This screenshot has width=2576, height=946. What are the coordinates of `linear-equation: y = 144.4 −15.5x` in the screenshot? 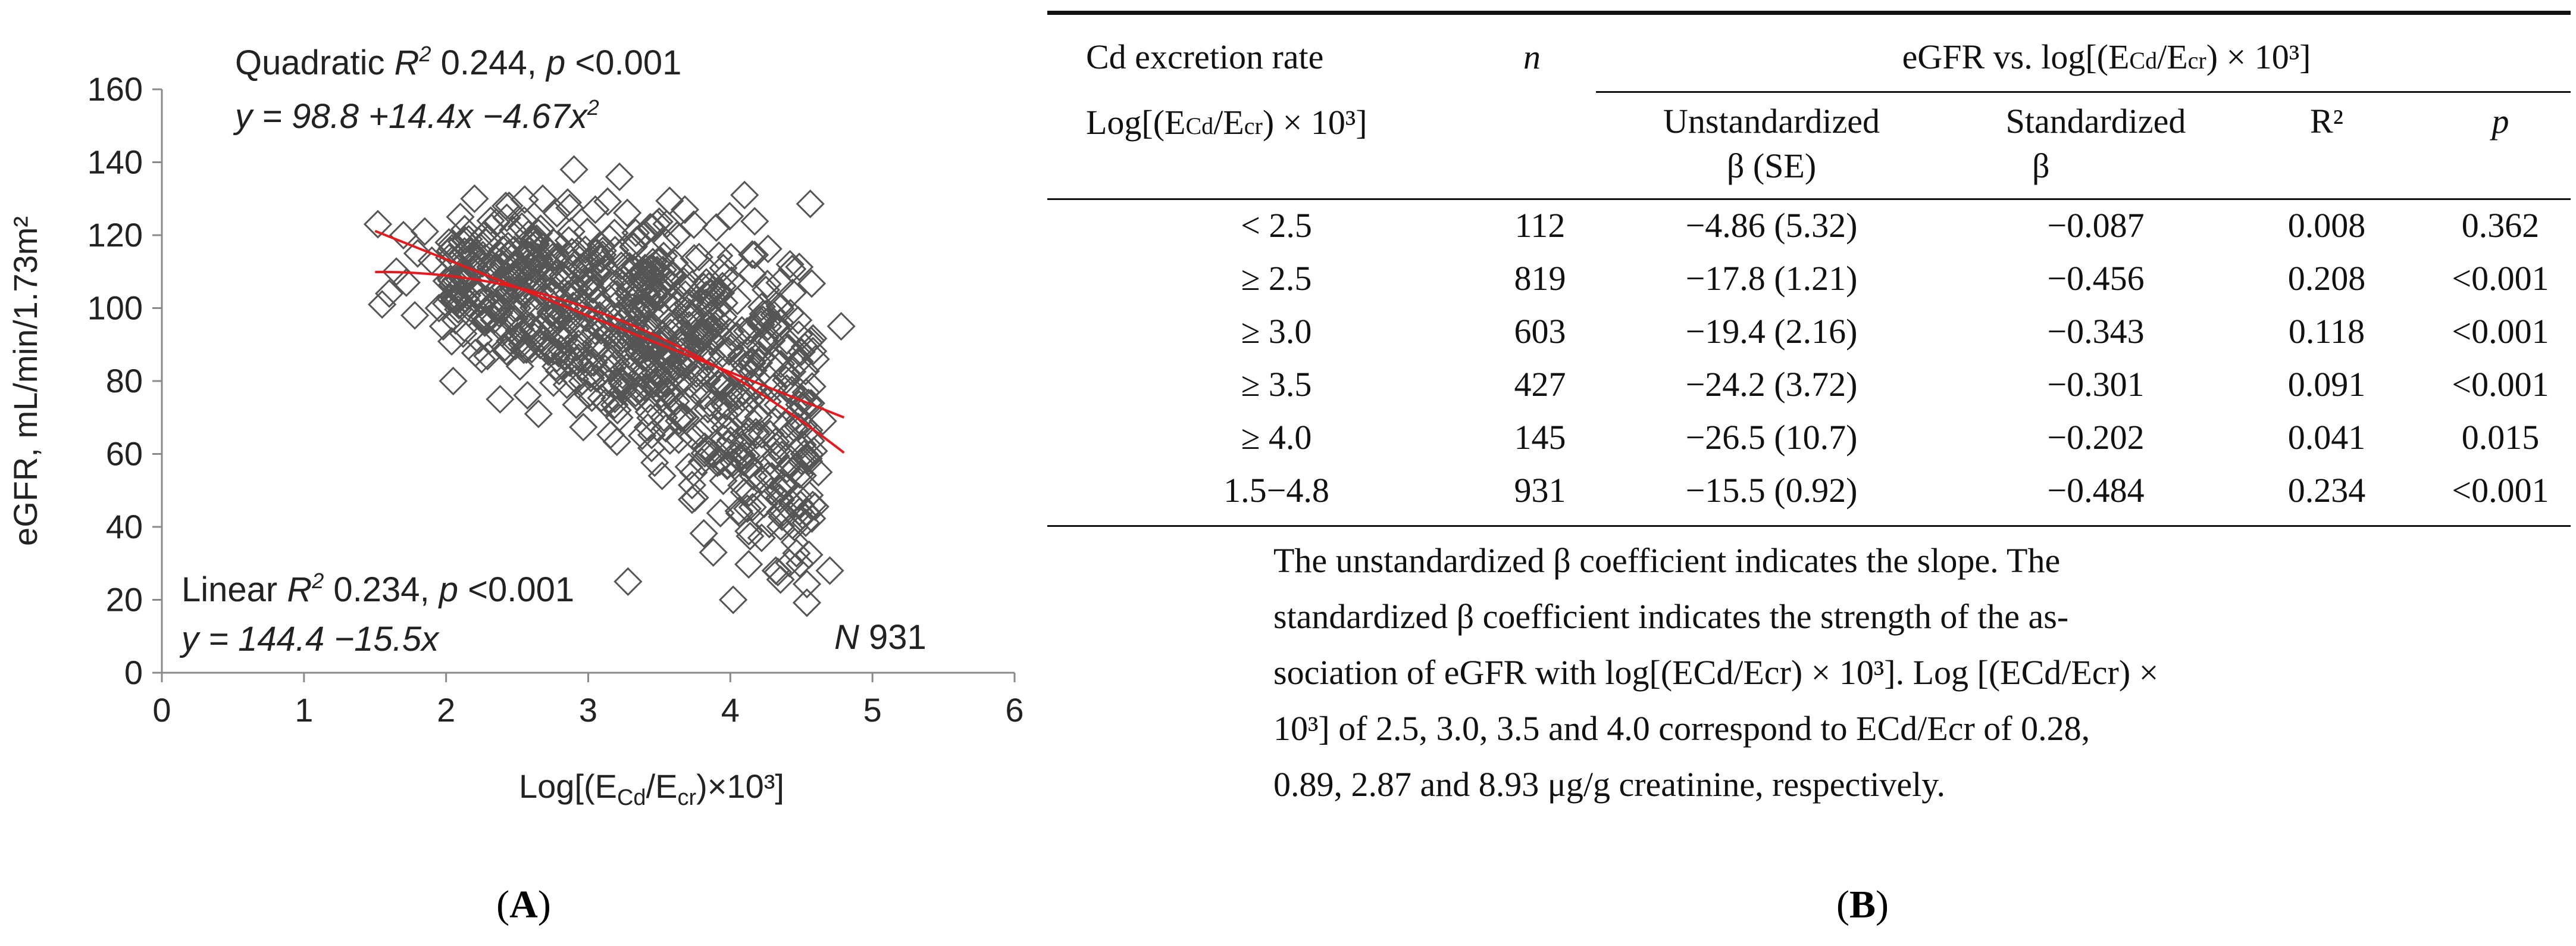 It's located at (309, 639).